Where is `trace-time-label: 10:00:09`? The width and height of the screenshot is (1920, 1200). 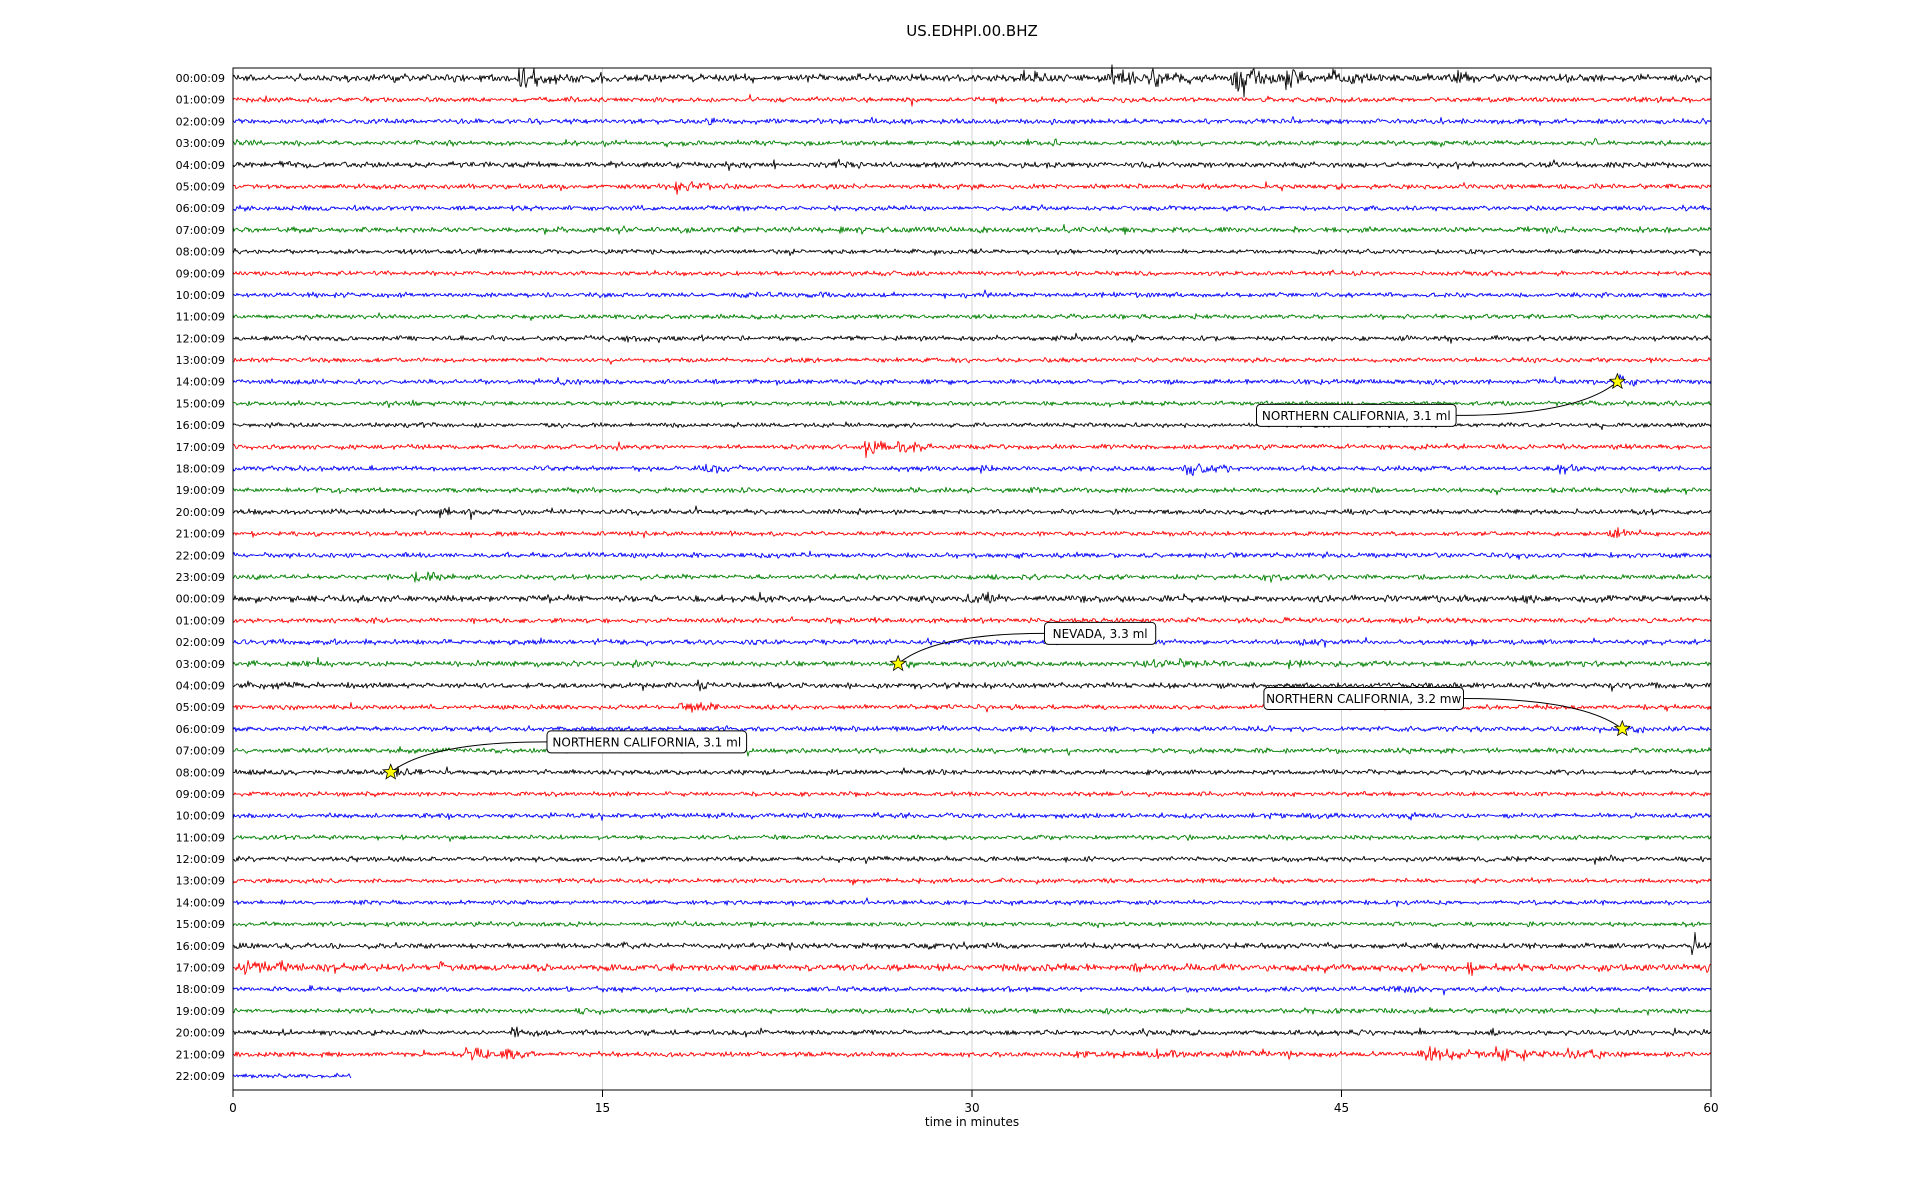 trace-time-label: 10:00:09 is located at coordinates (200, 295).